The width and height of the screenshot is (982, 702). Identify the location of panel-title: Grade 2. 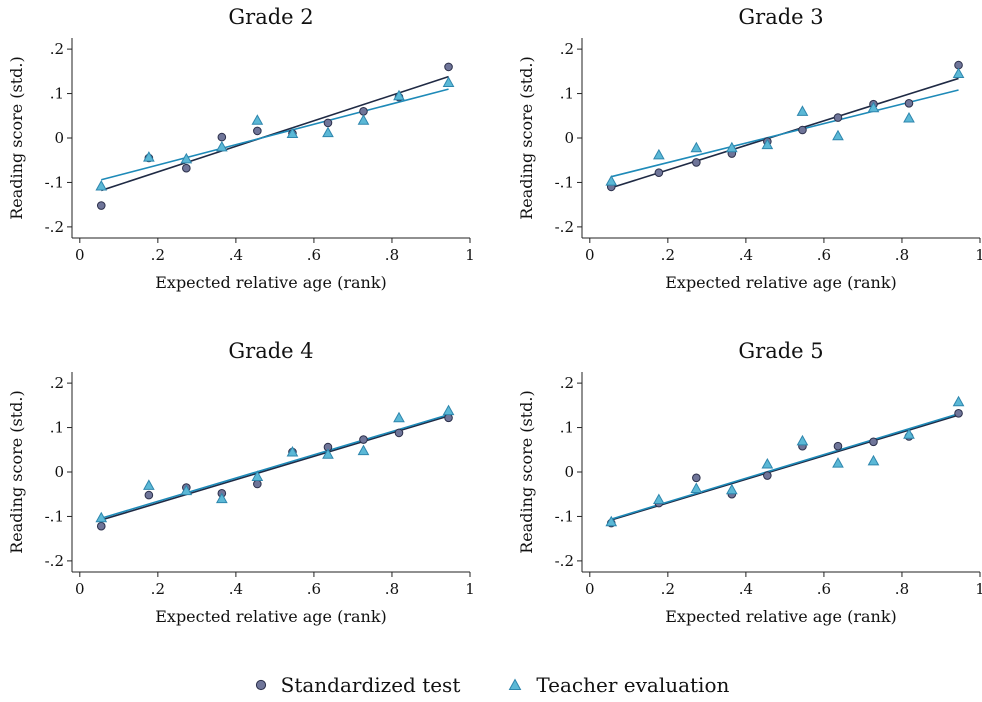
(270, 17).